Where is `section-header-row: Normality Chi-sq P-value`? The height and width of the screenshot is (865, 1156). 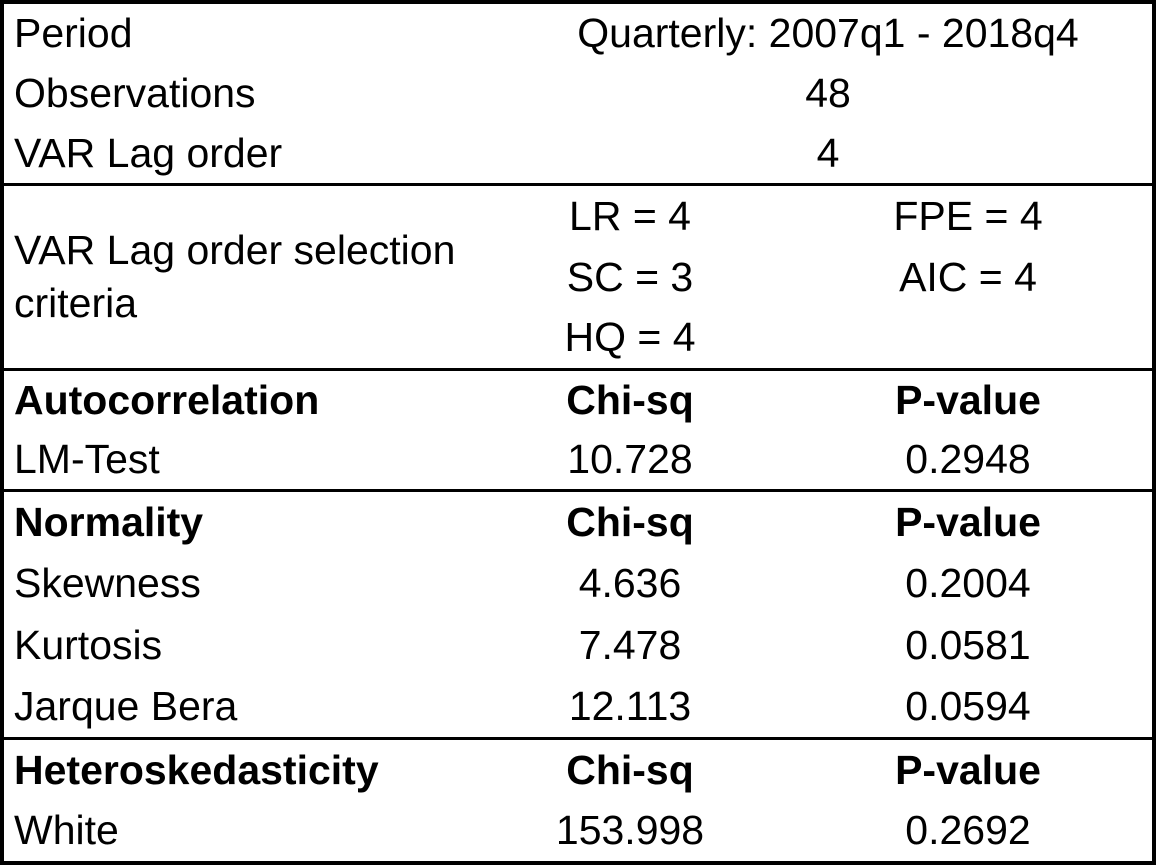 section-header-row: Normality Chi-sq P-value is located at coordinates (578, 522).